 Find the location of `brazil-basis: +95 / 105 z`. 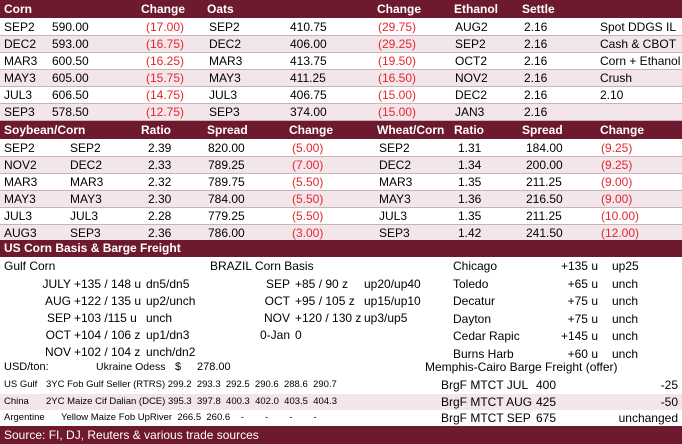

brazil-basis: +95 / 105 z is located at coordinates (325, 301).